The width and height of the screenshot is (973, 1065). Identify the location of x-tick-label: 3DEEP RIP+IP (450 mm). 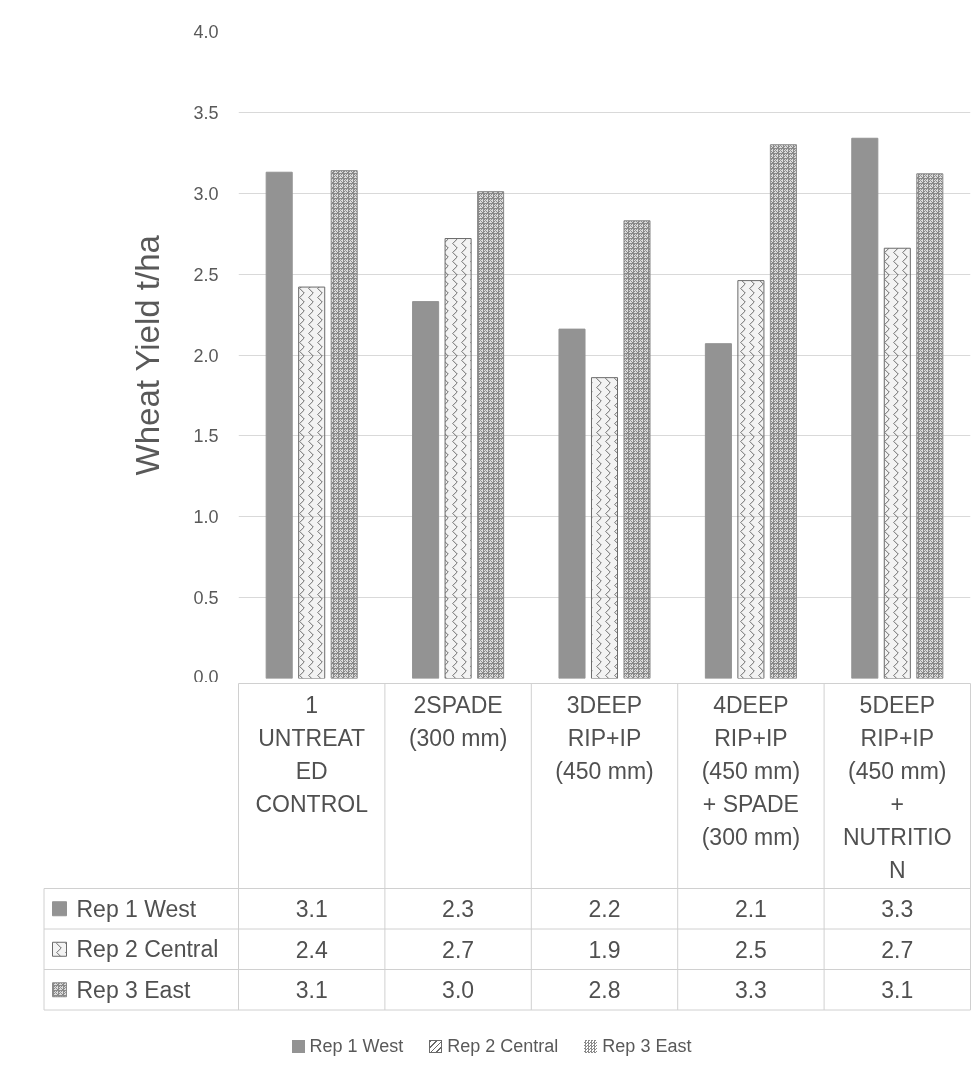
(604, 737).